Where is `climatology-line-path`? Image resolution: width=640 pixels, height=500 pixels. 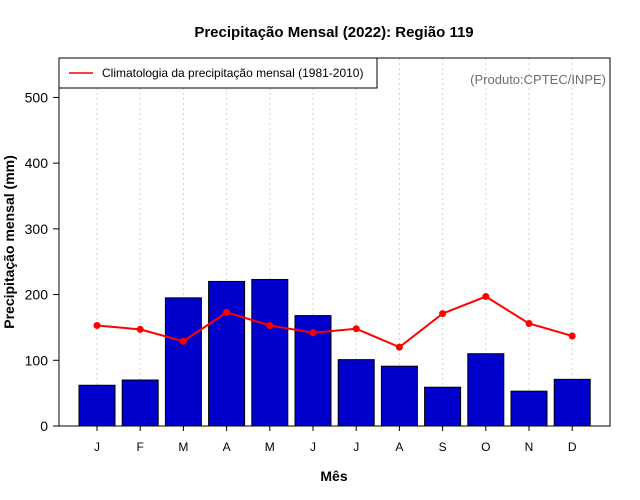
climatology-line-path is located at coordinates (334, 322).